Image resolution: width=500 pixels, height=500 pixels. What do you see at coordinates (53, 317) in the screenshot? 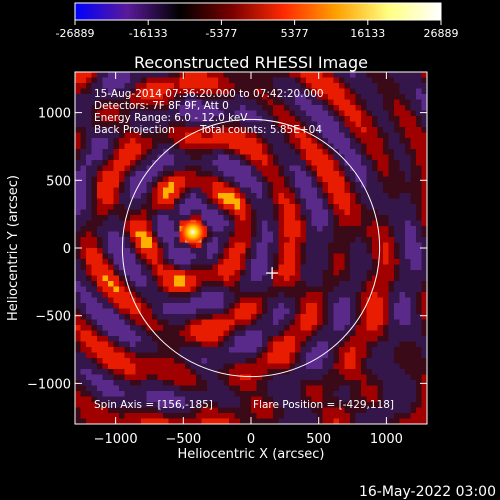
I see `y-tick-label: −500` at bounding box center [53, 317].